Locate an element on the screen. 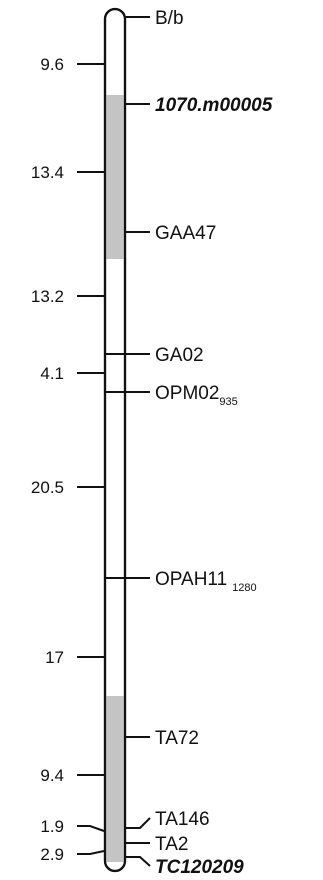  distance-label: 2.9 is located at coordinates (52, 854).